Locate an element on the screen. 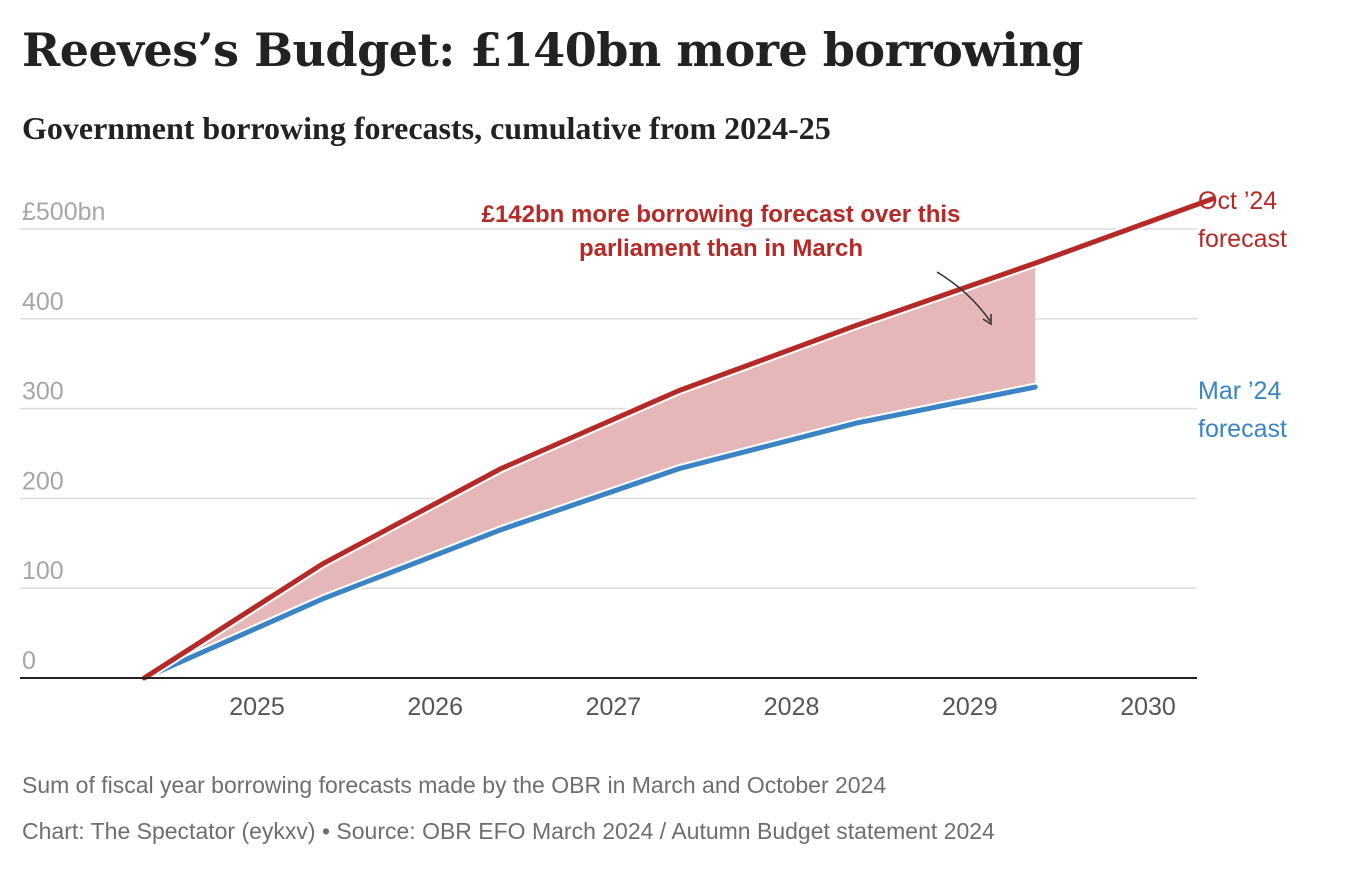  x-axis-ticks: 2025 2026 2027 2028 2029 2030 is located at coordinates (702, 707).